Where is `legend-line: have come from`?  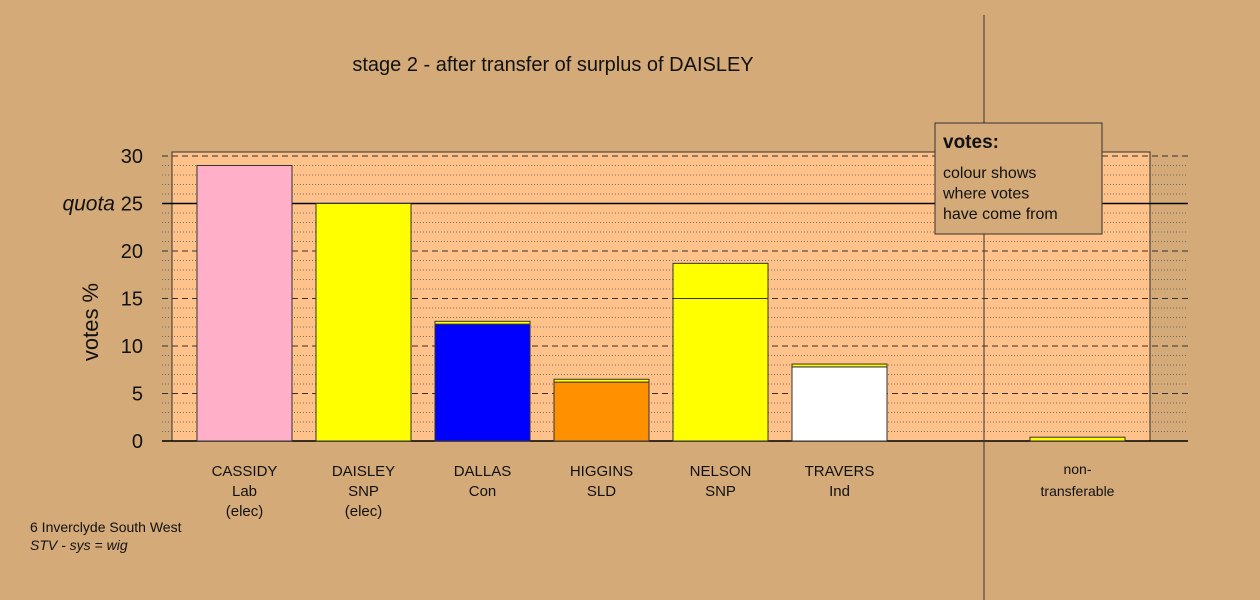 legend-line: have come from is located at coordinates (1000, 214).